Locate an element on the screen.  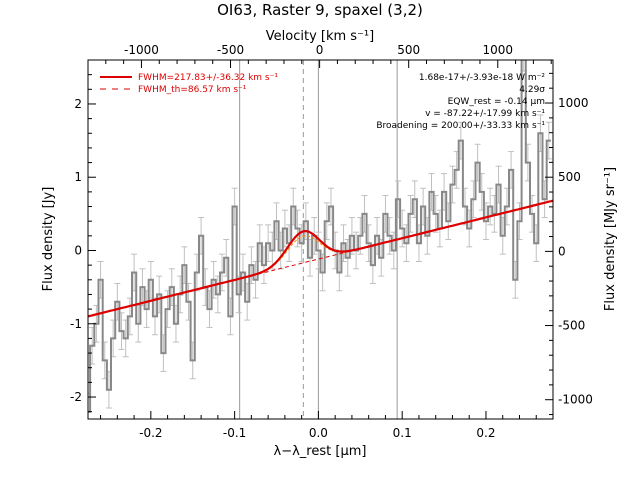
right-tick-label: -500 is located at coordinates (571, 326).